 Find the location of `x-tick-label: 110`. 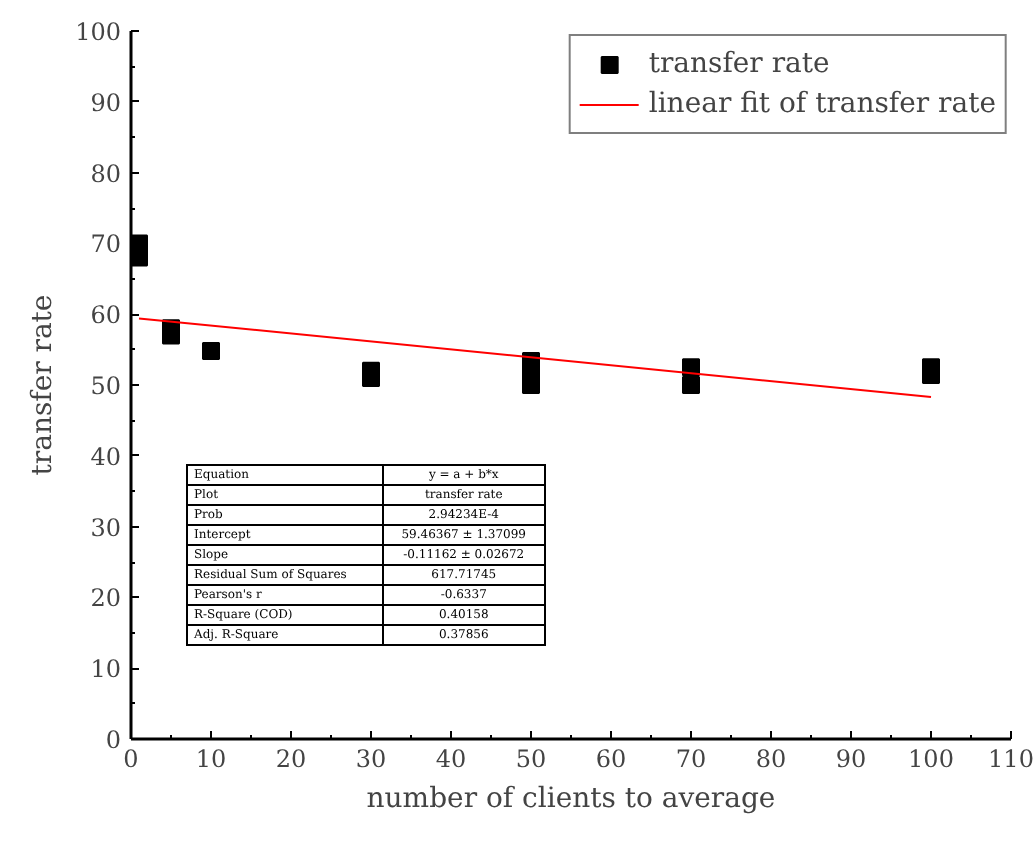

x-tick-label: 110 is located at coordinates (1011, 759).